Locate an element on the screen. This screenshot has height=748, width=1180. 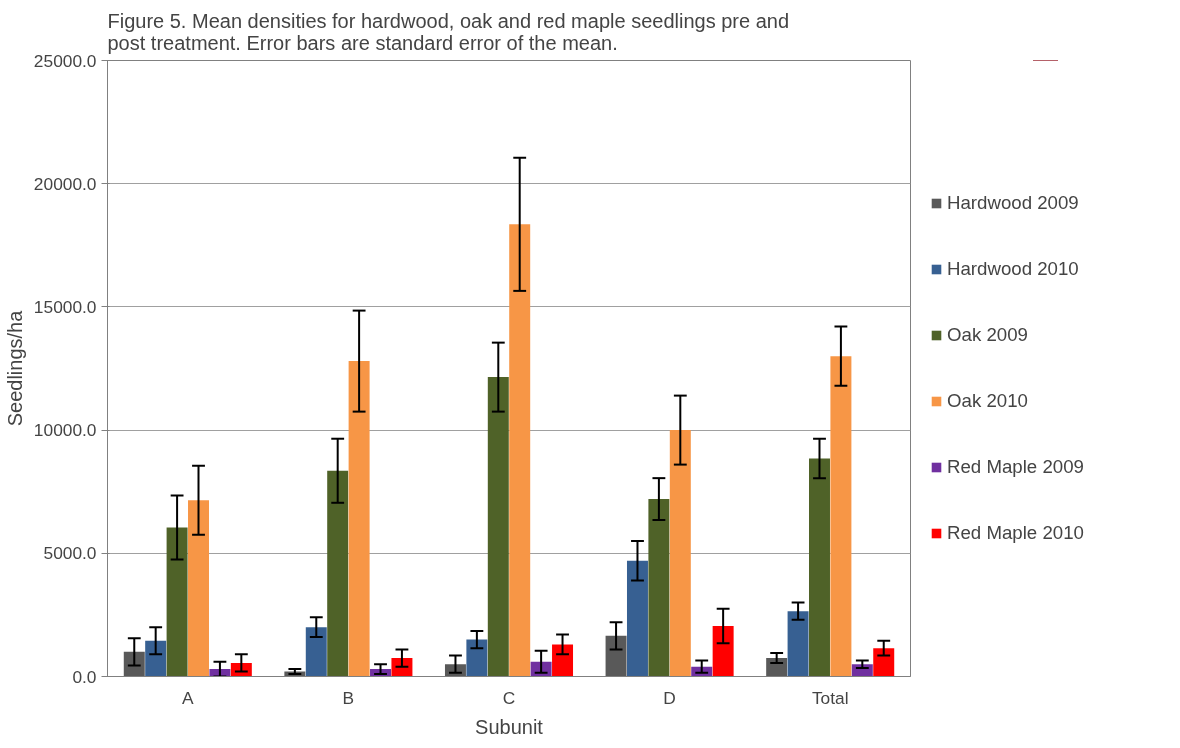
legend-label: Hardwood 2010 is located at coordinates (1013, 269).